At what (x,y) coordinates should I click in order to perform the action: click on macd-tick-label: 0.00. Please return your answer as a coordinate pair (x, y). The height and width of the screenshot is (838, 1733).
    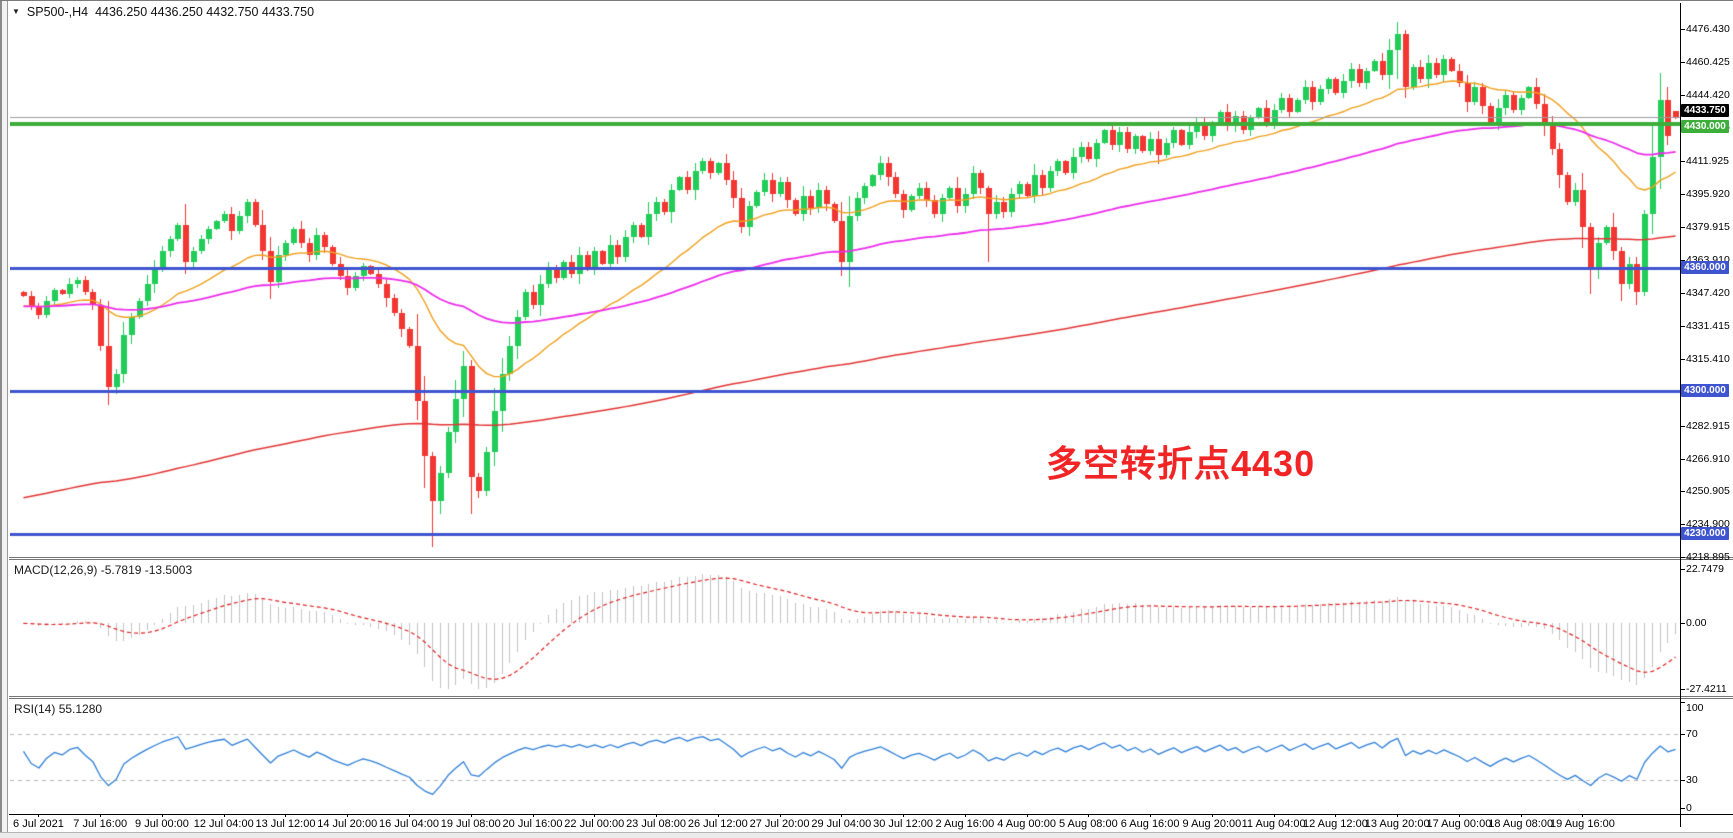
    Looking at the image, I should click on (1696, 623).